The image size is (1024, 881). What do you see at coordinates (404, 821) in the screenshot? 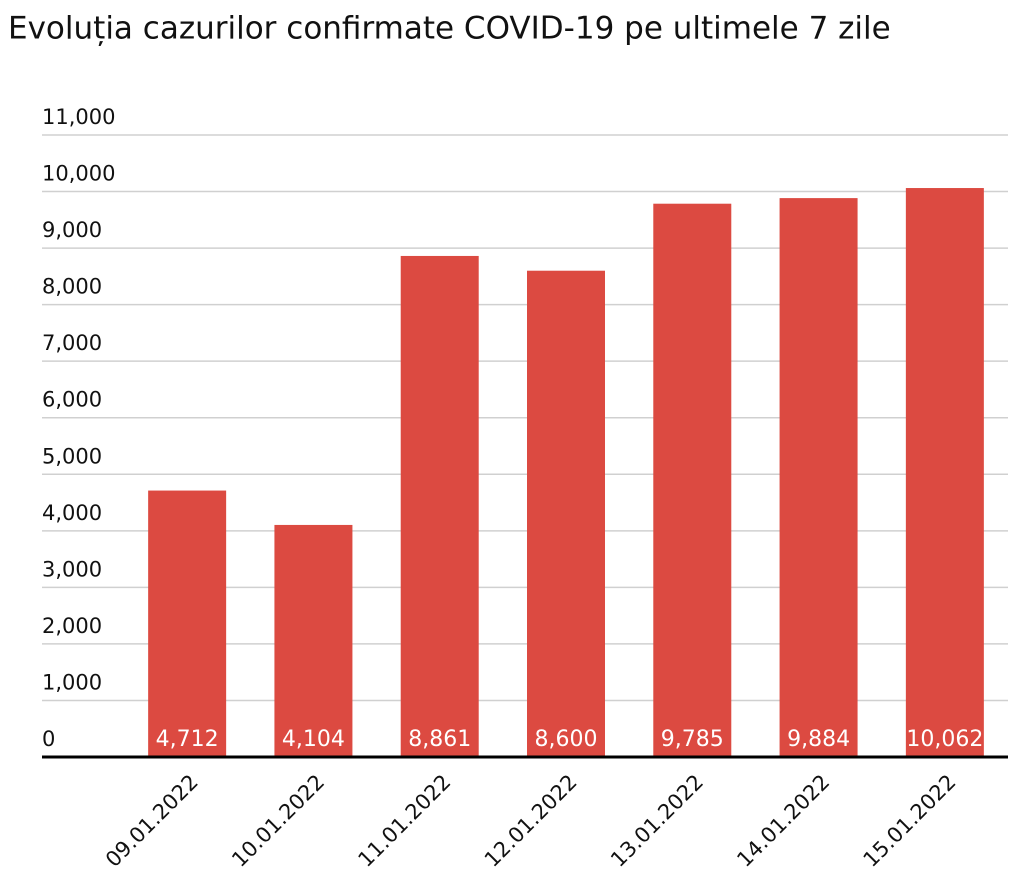
I see `x-tick-label: 11.01.2022` at bounding box center [404, 821].